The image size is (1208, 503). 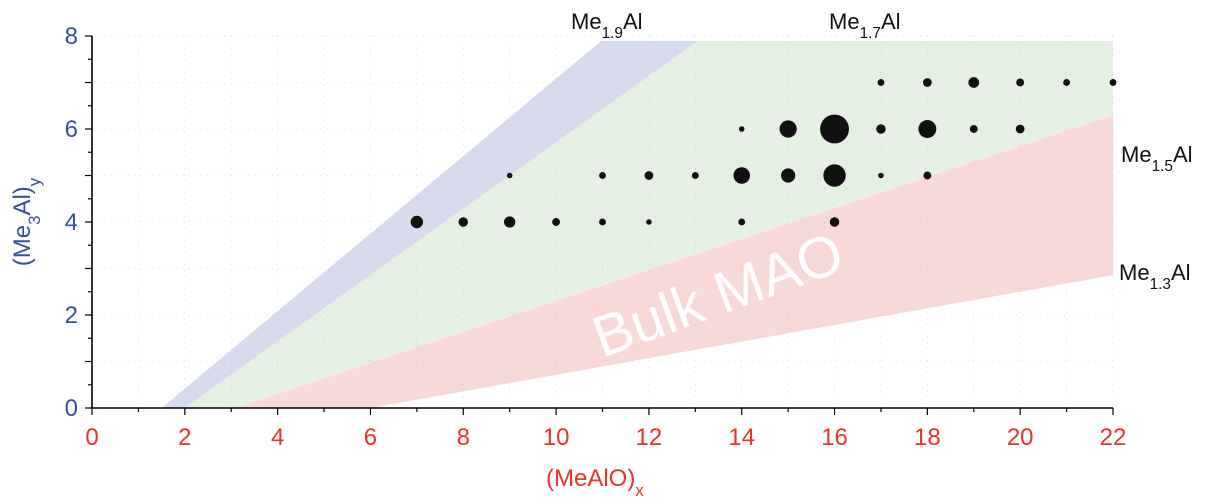 What do you see at coordinates (26, 221) in the screenshot?
I see `y-axis-title: (Me3Al)y` at bounding box center [26, 221].